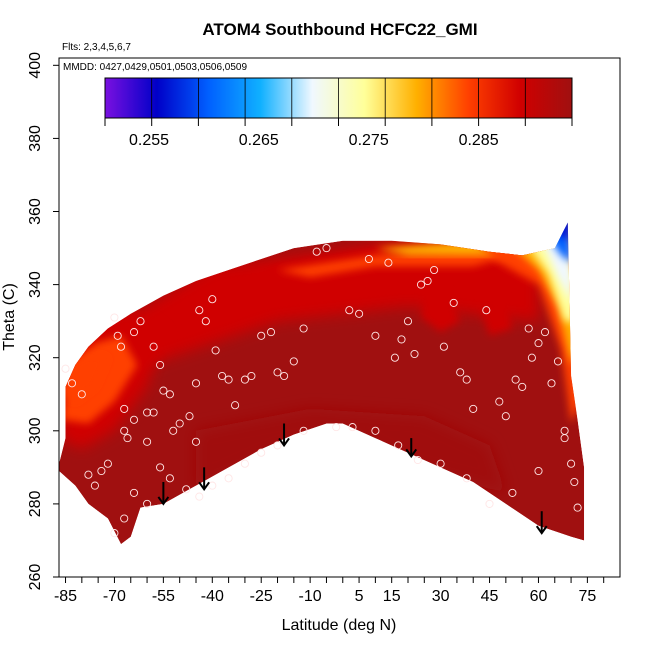 The height and width of the screenshot is (650, 650). Describe the element at coordinates (65, 596) in the screenshot. I see `x-tick-label: -85` at that location.